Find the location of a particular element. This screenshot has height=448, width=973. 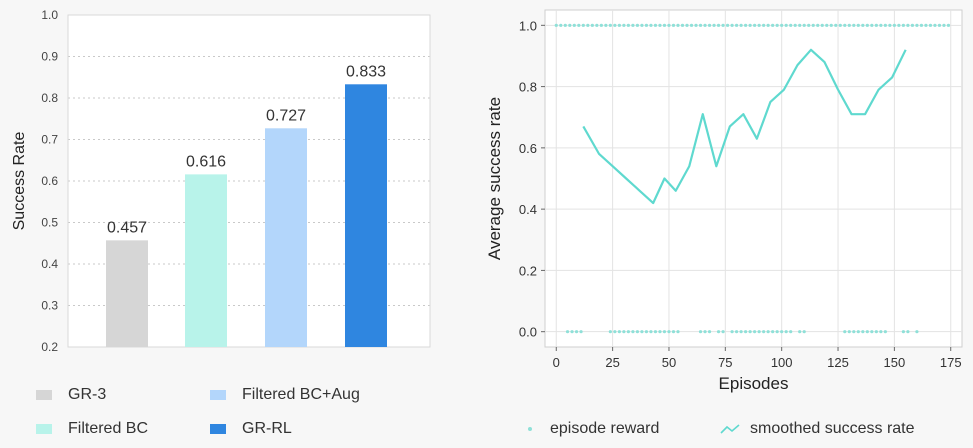

y-tick-label: 0.4 is located at coordinates (49, 264).